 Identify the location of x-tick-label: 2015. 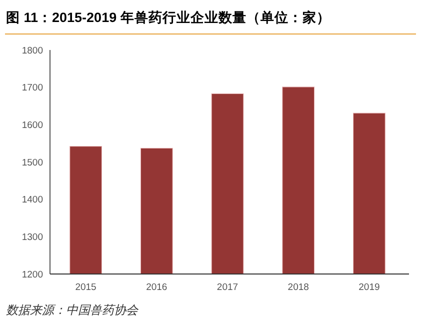
(85, 287).